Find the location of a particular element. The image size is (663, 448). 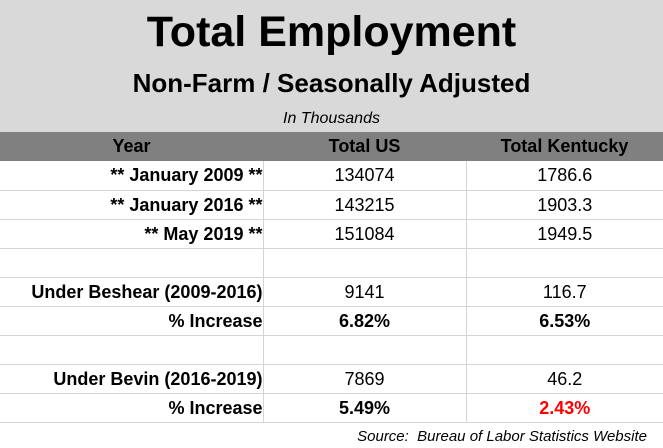

header-row: Year Total US Total Kentucky is located at coordinates (331, 146).